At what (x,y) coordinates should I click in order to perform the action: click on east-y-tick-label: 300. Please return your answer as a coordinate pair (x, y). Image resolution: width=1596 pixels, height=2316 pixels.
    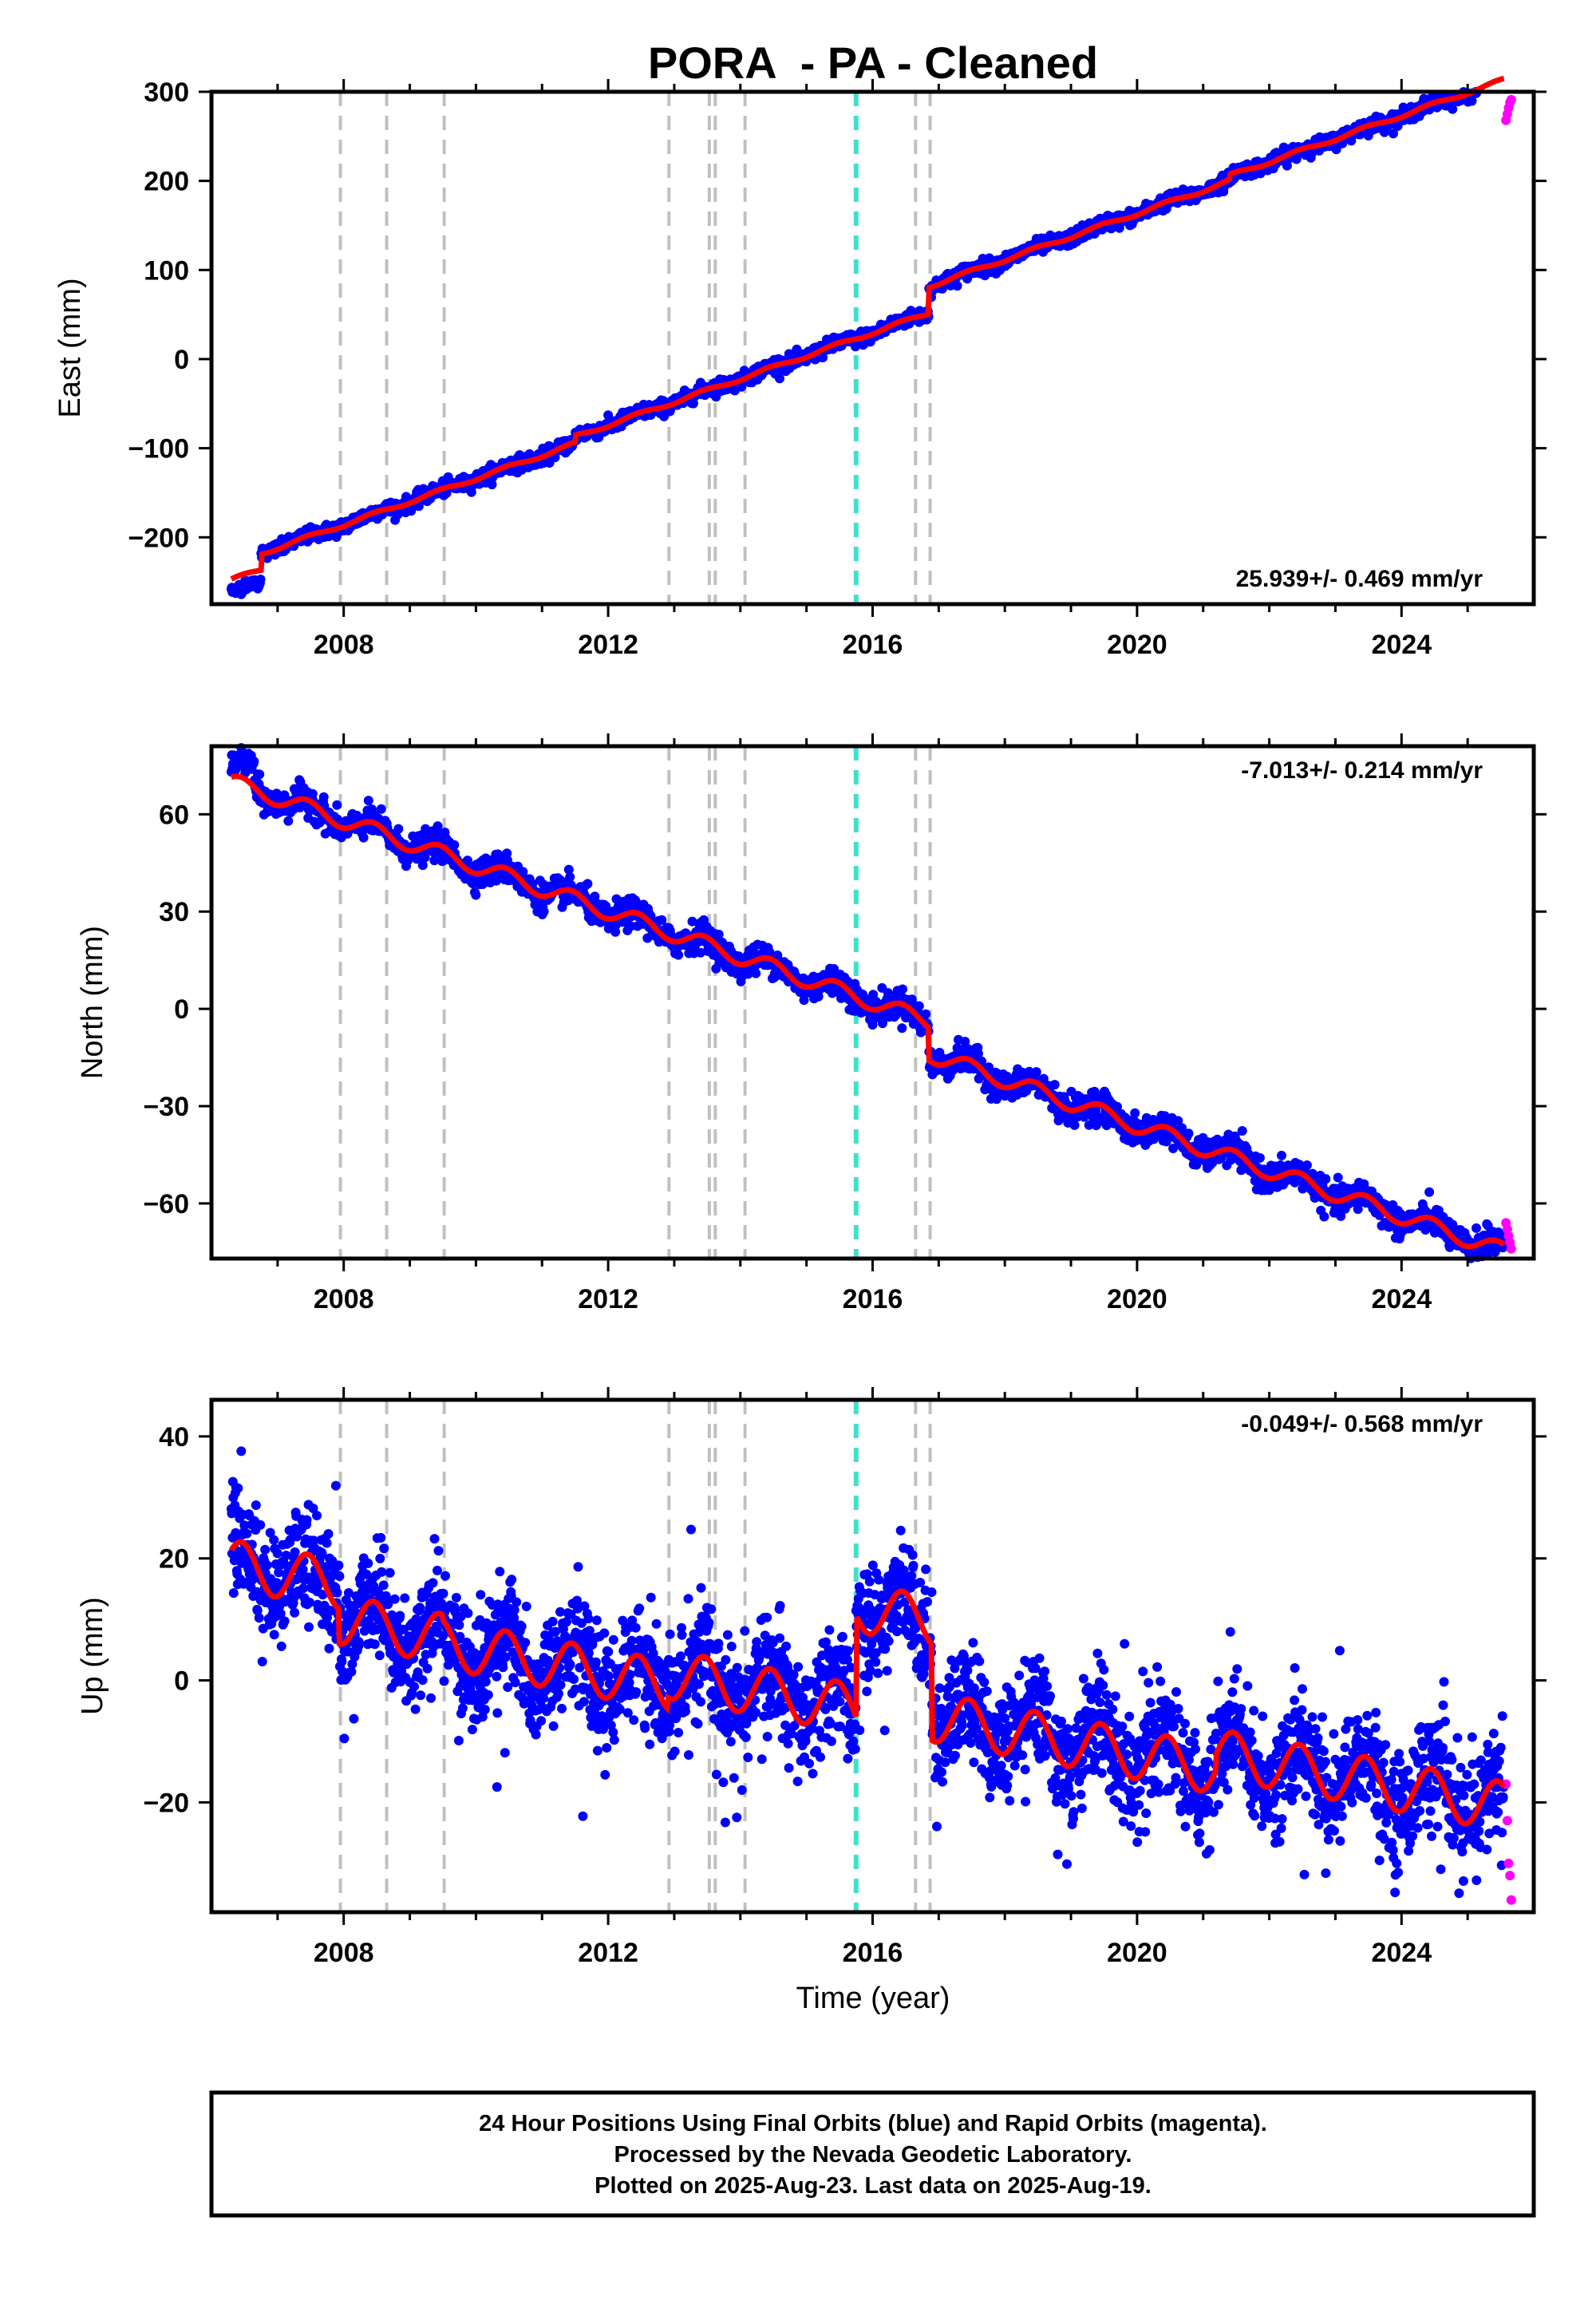
    Looking at the image, I should click on (166, 92).